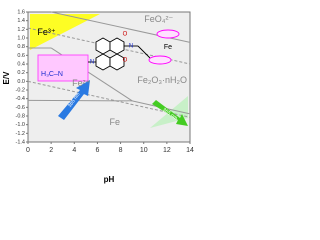 The image size is (320, 240). What do you see at coordinates (21, 21) in the screenshot?
I see `y-tick-label: 1.4` at bounding box center [21, 21].